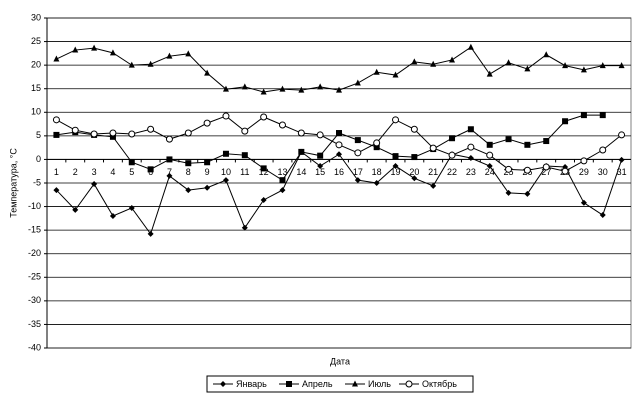  Describe the element at coordinates (34, 253) in the screenshot. I see `y-tick-label: -20` at that location.